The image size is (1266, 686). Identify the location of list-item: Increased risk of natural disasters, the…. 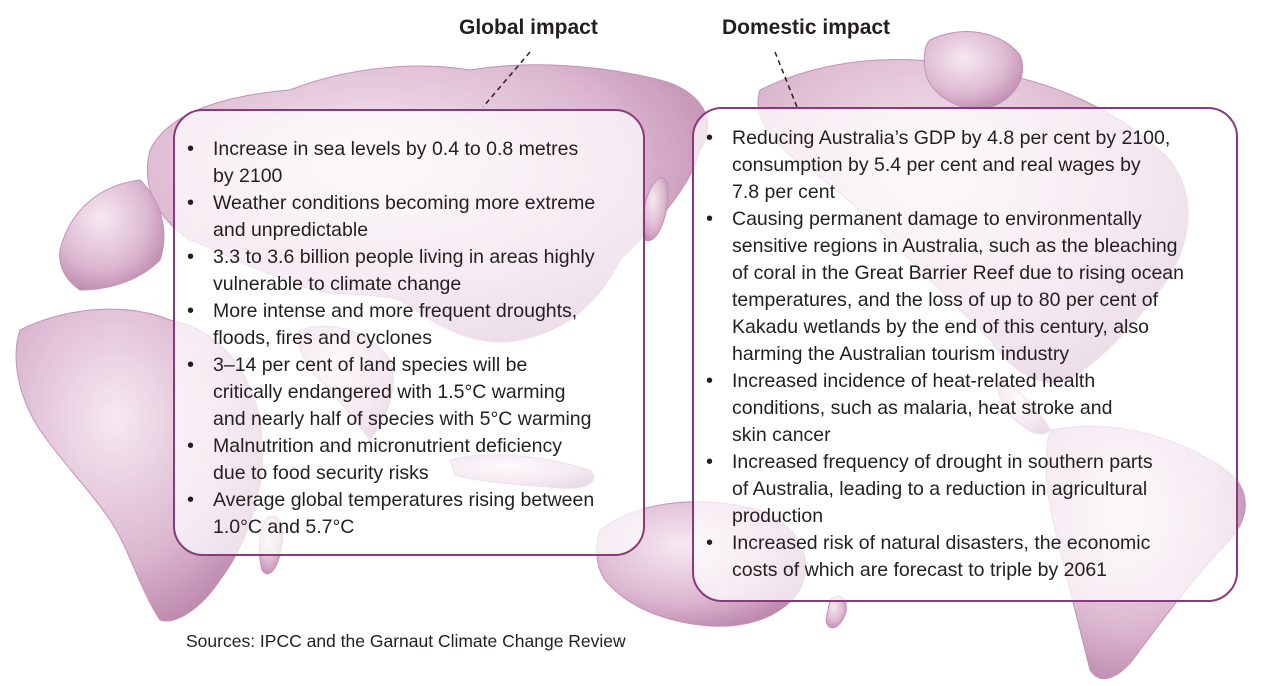
(962, 557).